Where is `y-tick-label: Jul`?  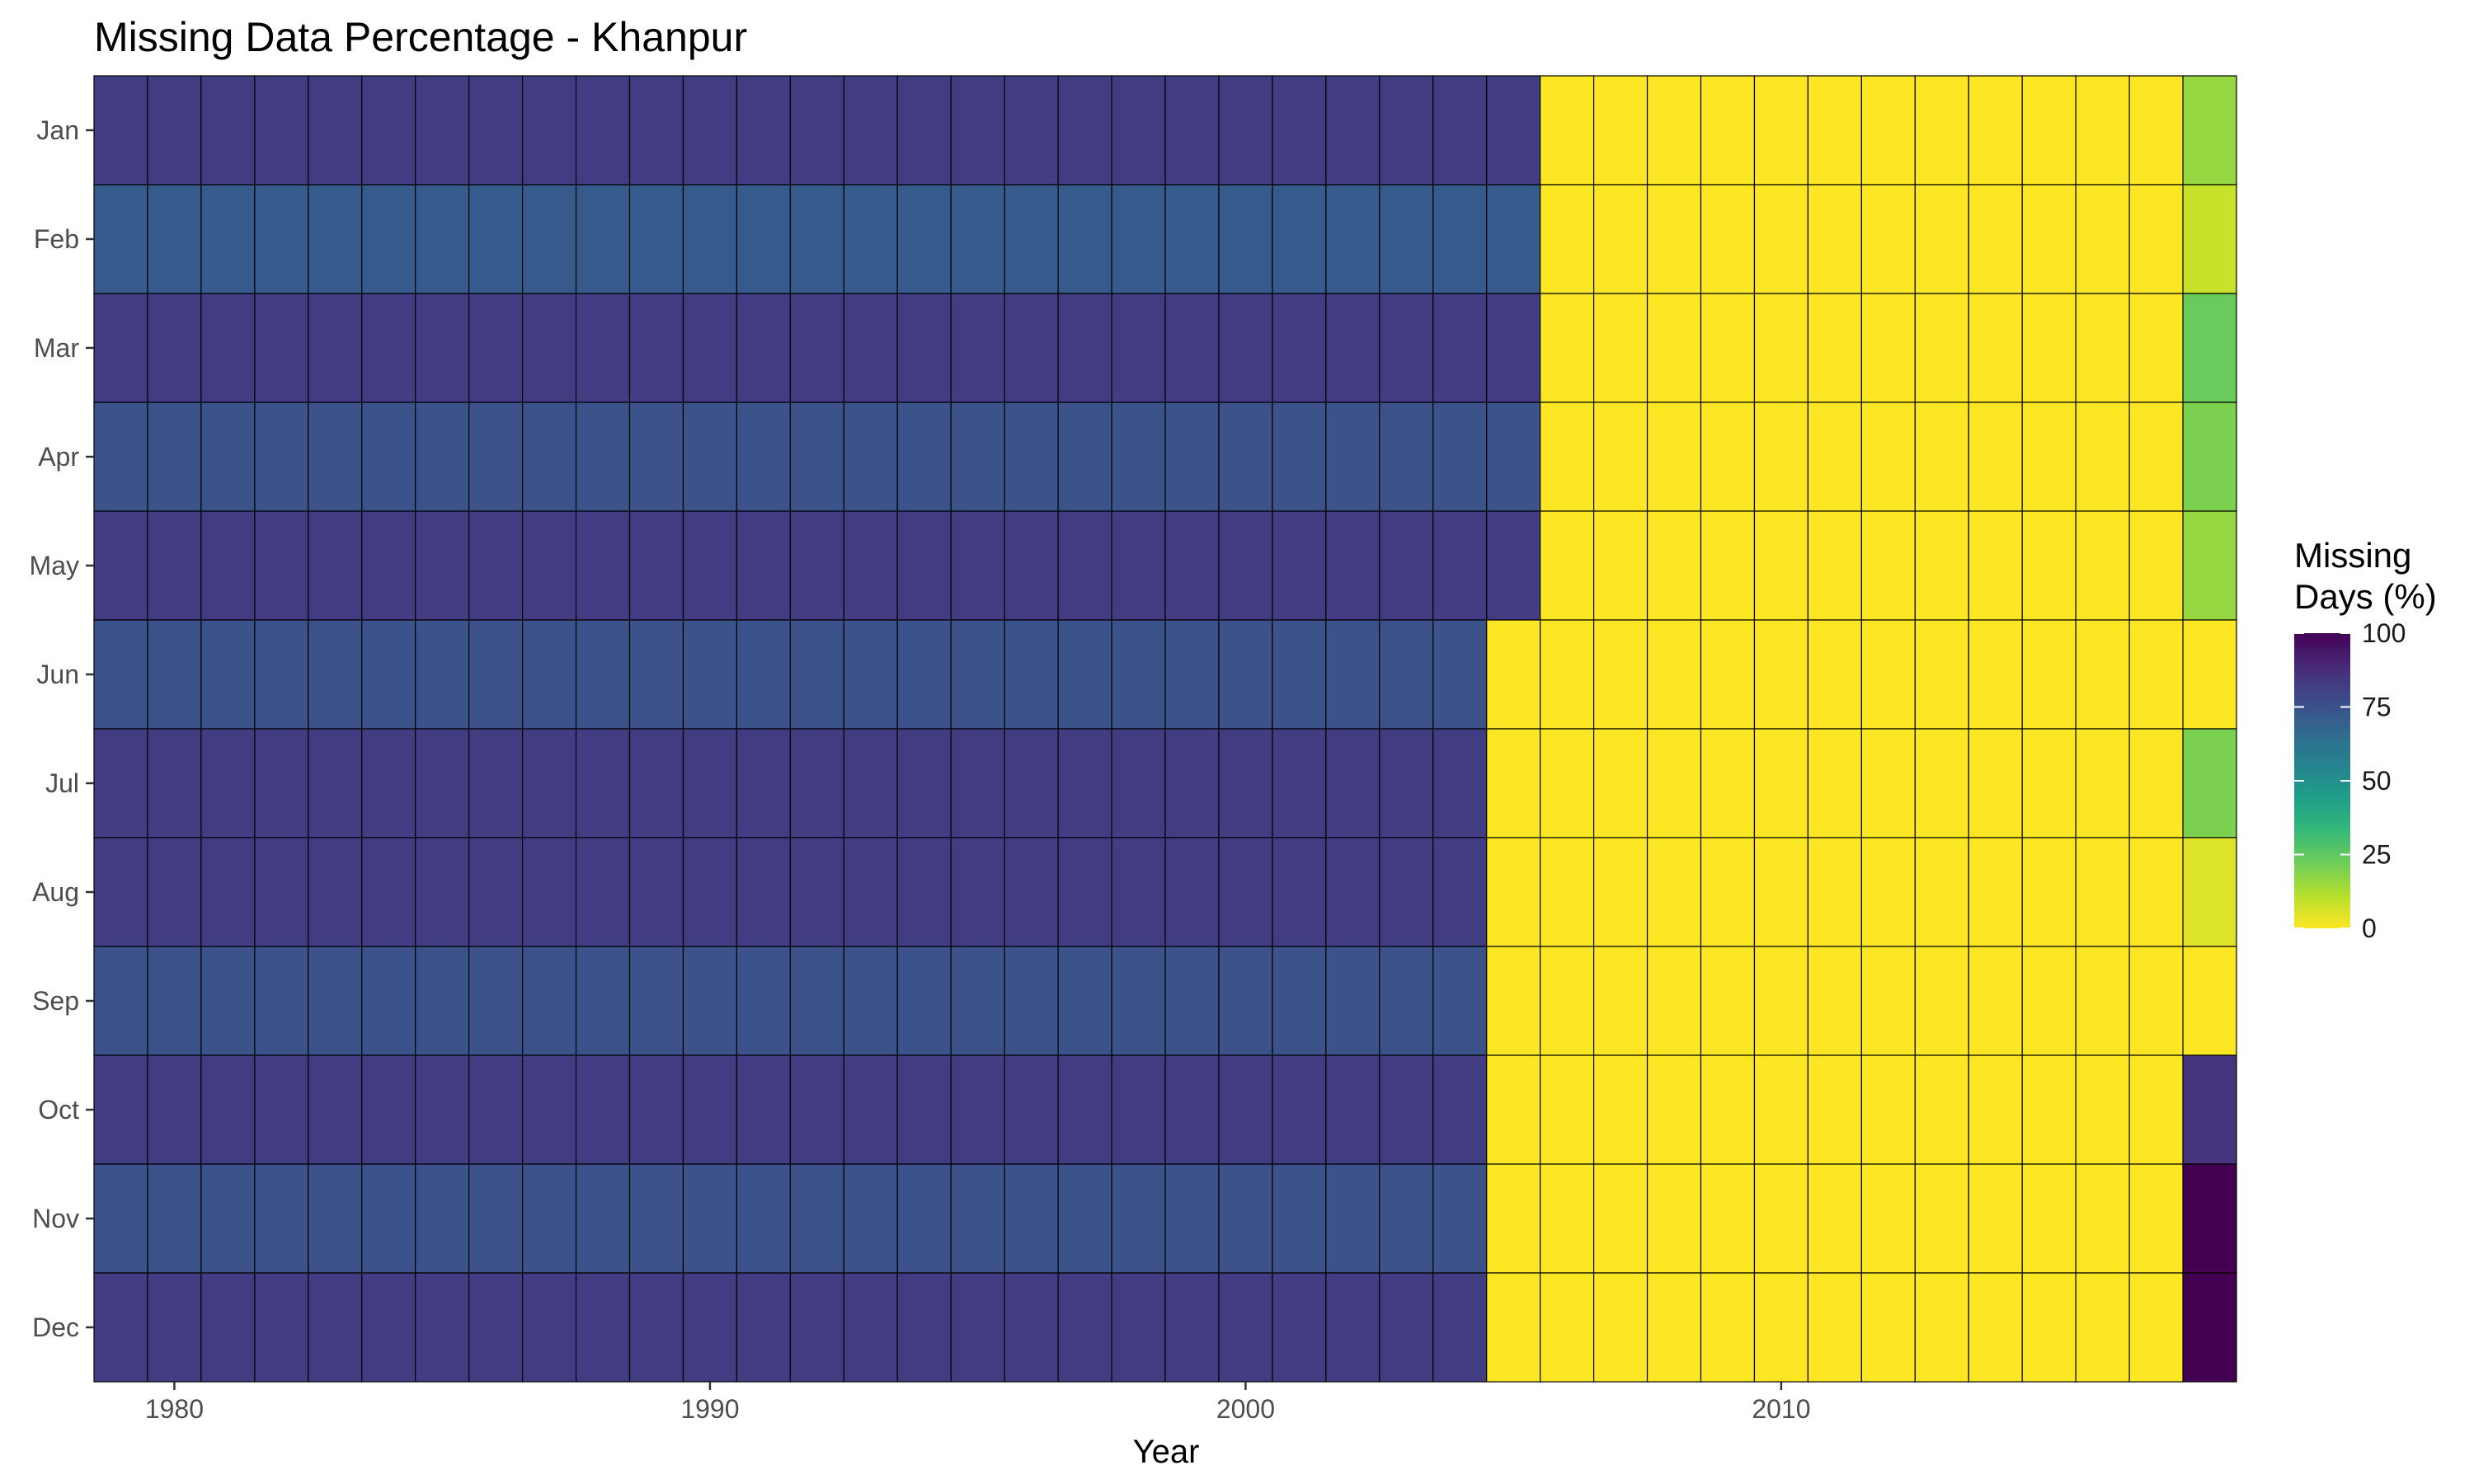
y-tick-label: Jul is located at coordinates (62, 783).